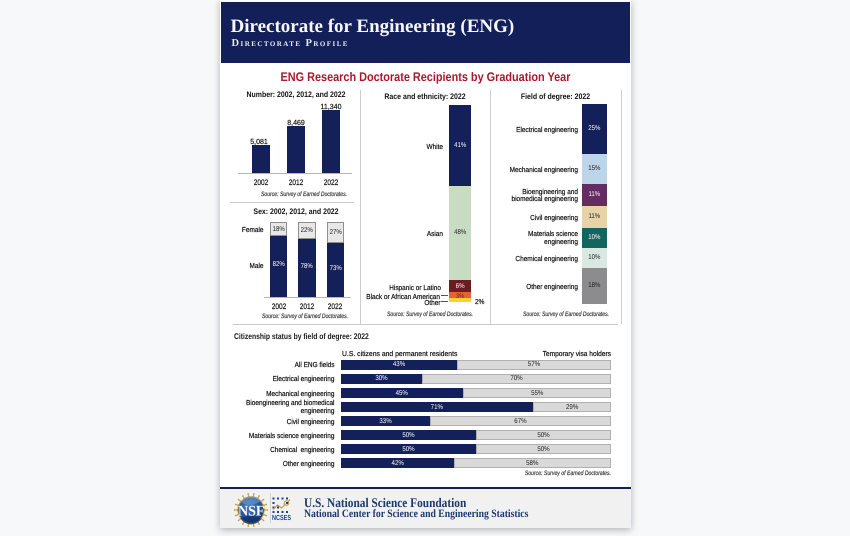  What do you see at coordinates (250, 512) in the screenshot?
I see `svg-text: NSF` at bounding box center [250, 512].